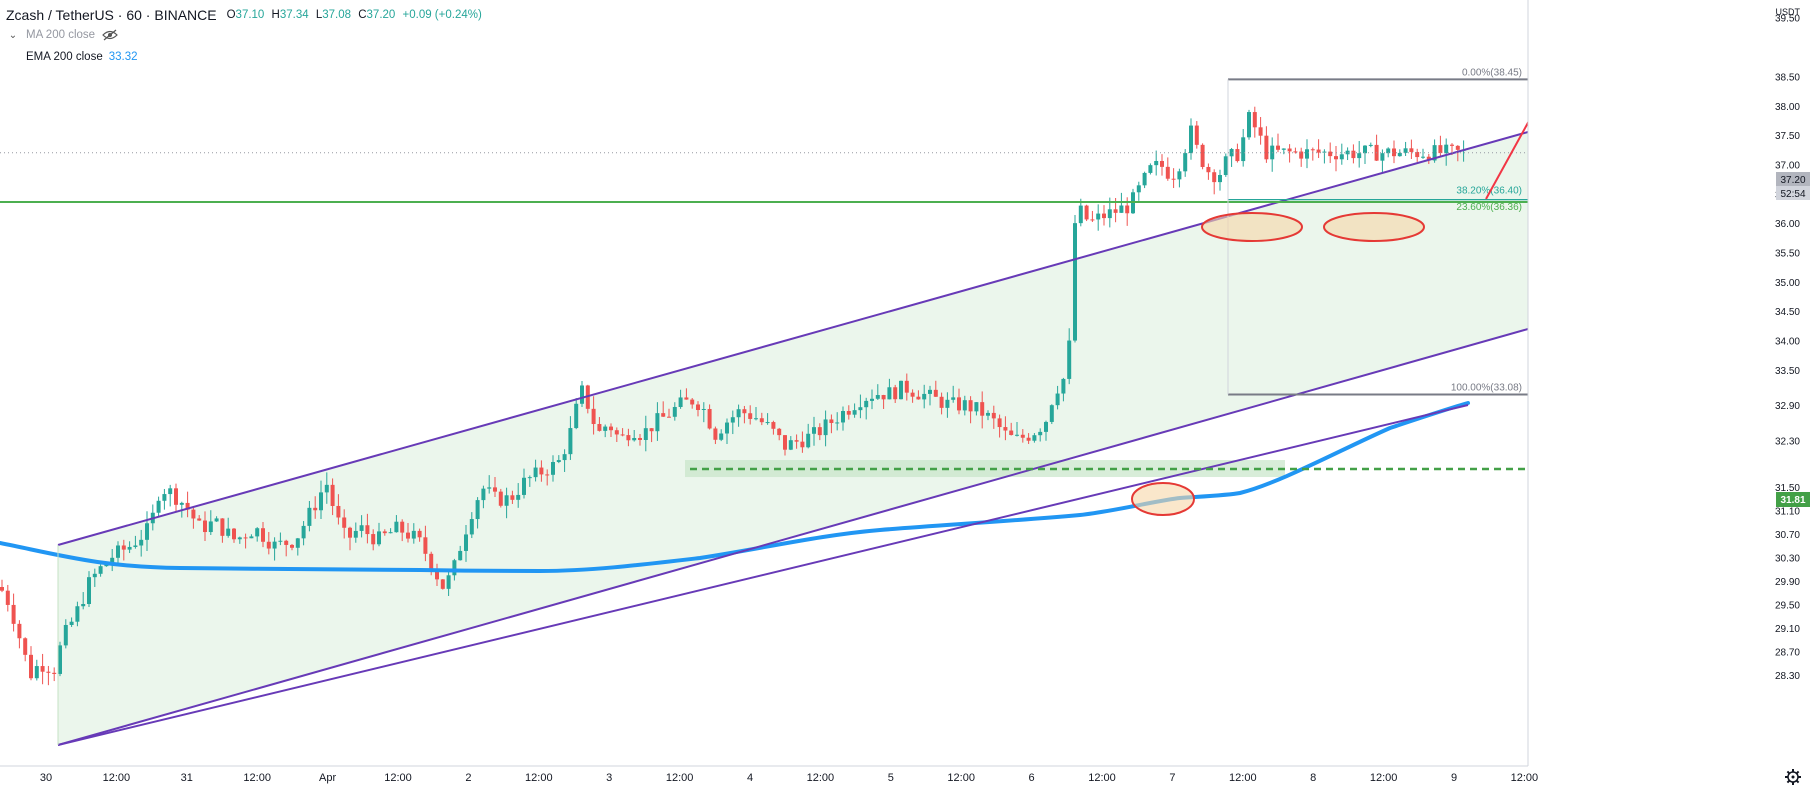 The height and width of the screenshot is (789, 1816). Describe the element at coordinates (1787, 406) in the screenshot. I see `price-tick-label: 32.90` at that location.